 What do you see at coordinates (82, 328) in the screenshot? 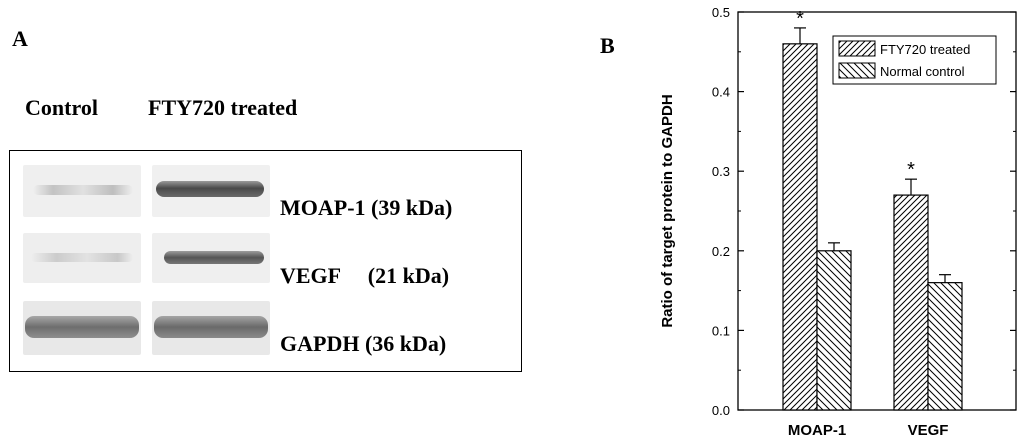
I see `blot-band-gapdh-control` at bounding box center [82, 328].